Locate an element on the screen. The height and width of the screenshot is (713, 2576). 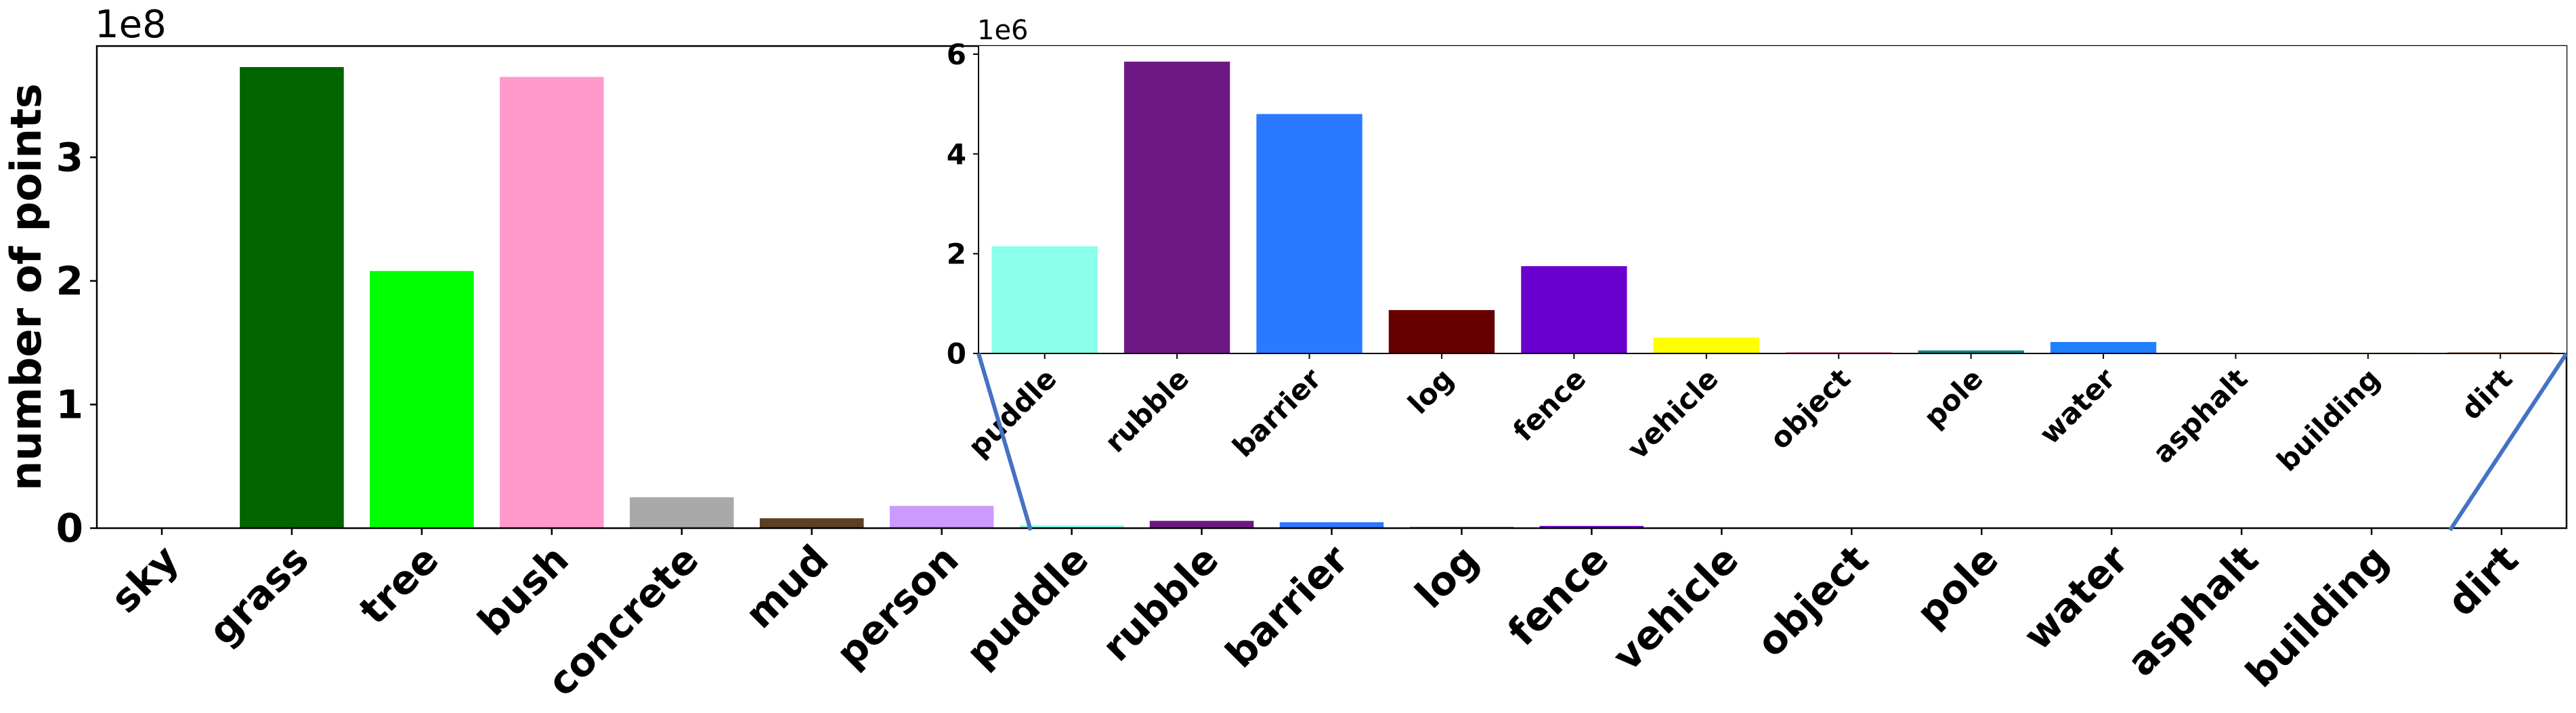
inset-bar-barrier is located at coordinates (1309, 234).